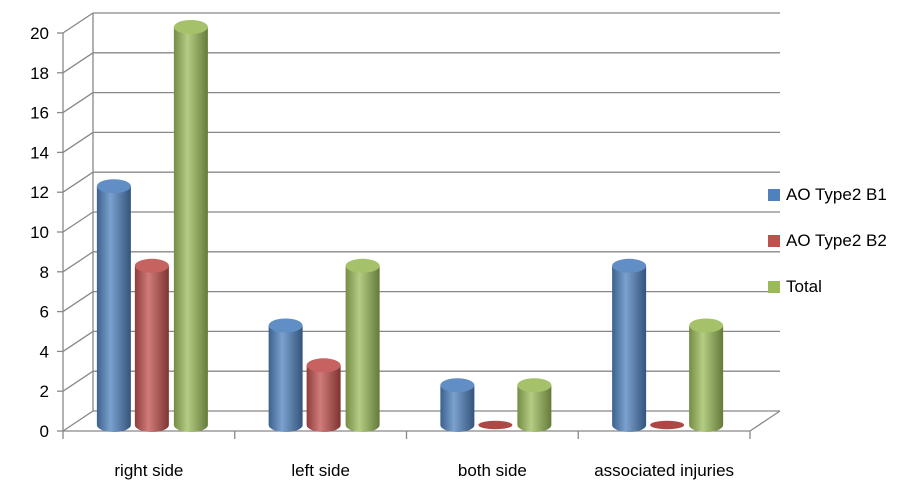 This screenshot has height=488, width=919. What do you see at coordinates (44, 351) in the screenshot?
I see `y-tick-label: 4` at bounding box center [44, 351].